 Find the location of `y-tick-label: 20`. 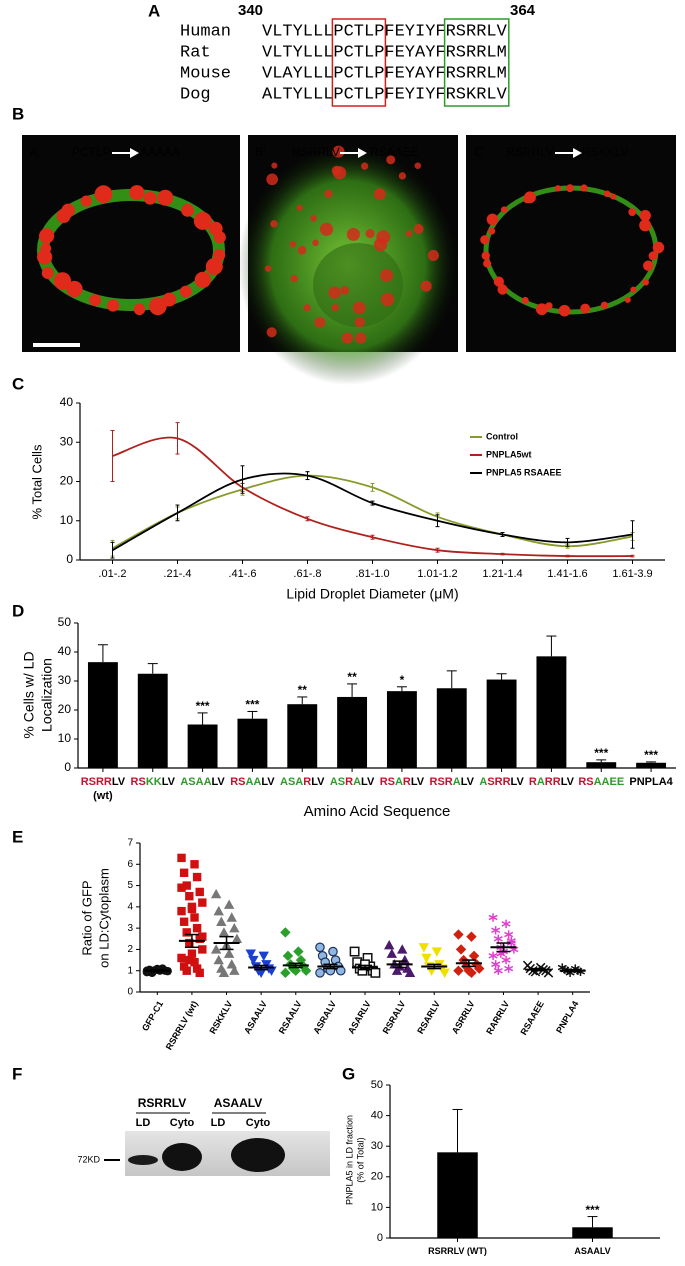

y-tick-label: 20 is located at coordinates (67, 481).